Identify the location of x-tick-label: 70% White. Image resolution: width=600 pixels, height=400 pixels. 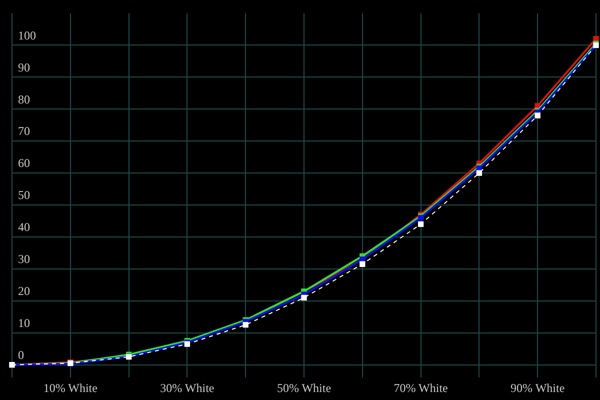
(421, 387).